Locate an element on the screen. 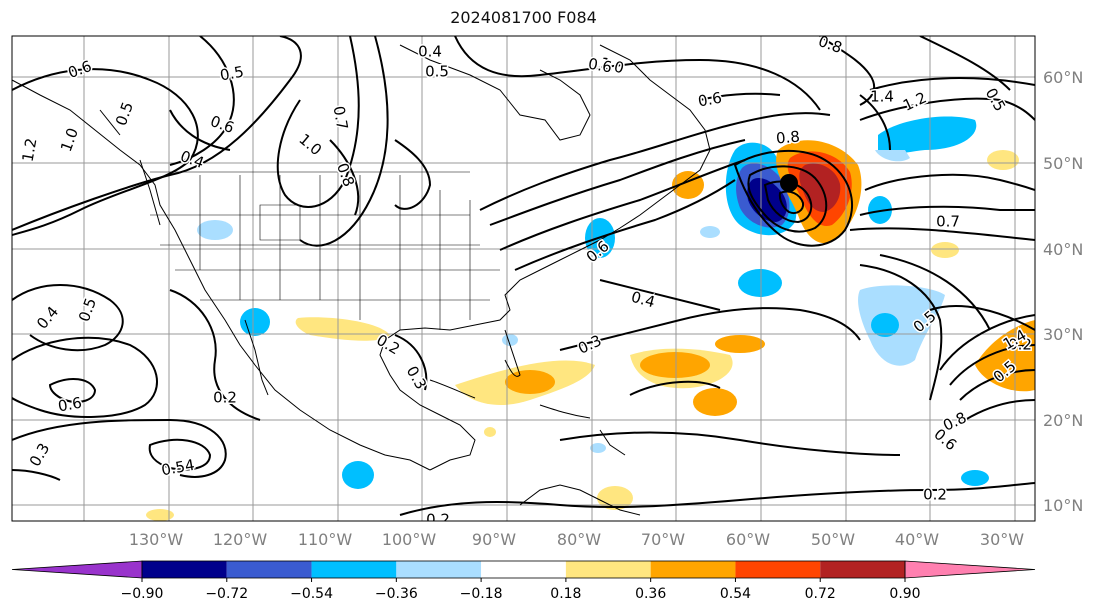  lon-tick-label: 40°W is located at coordinates (917, 539).